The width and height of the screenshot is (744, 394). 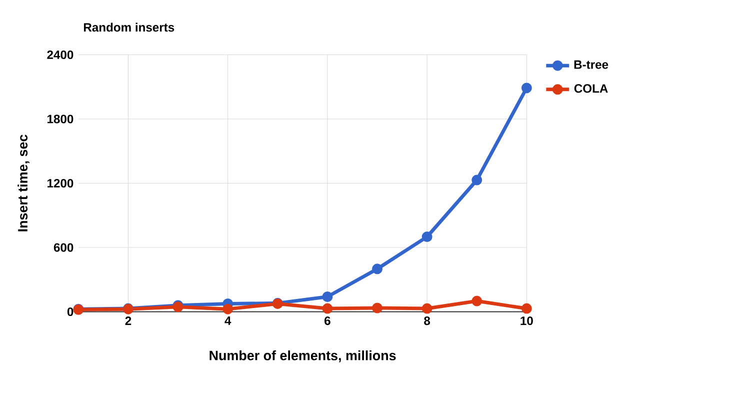 I want to click on y-tick-label: 1200, so click(x=61, y=183).